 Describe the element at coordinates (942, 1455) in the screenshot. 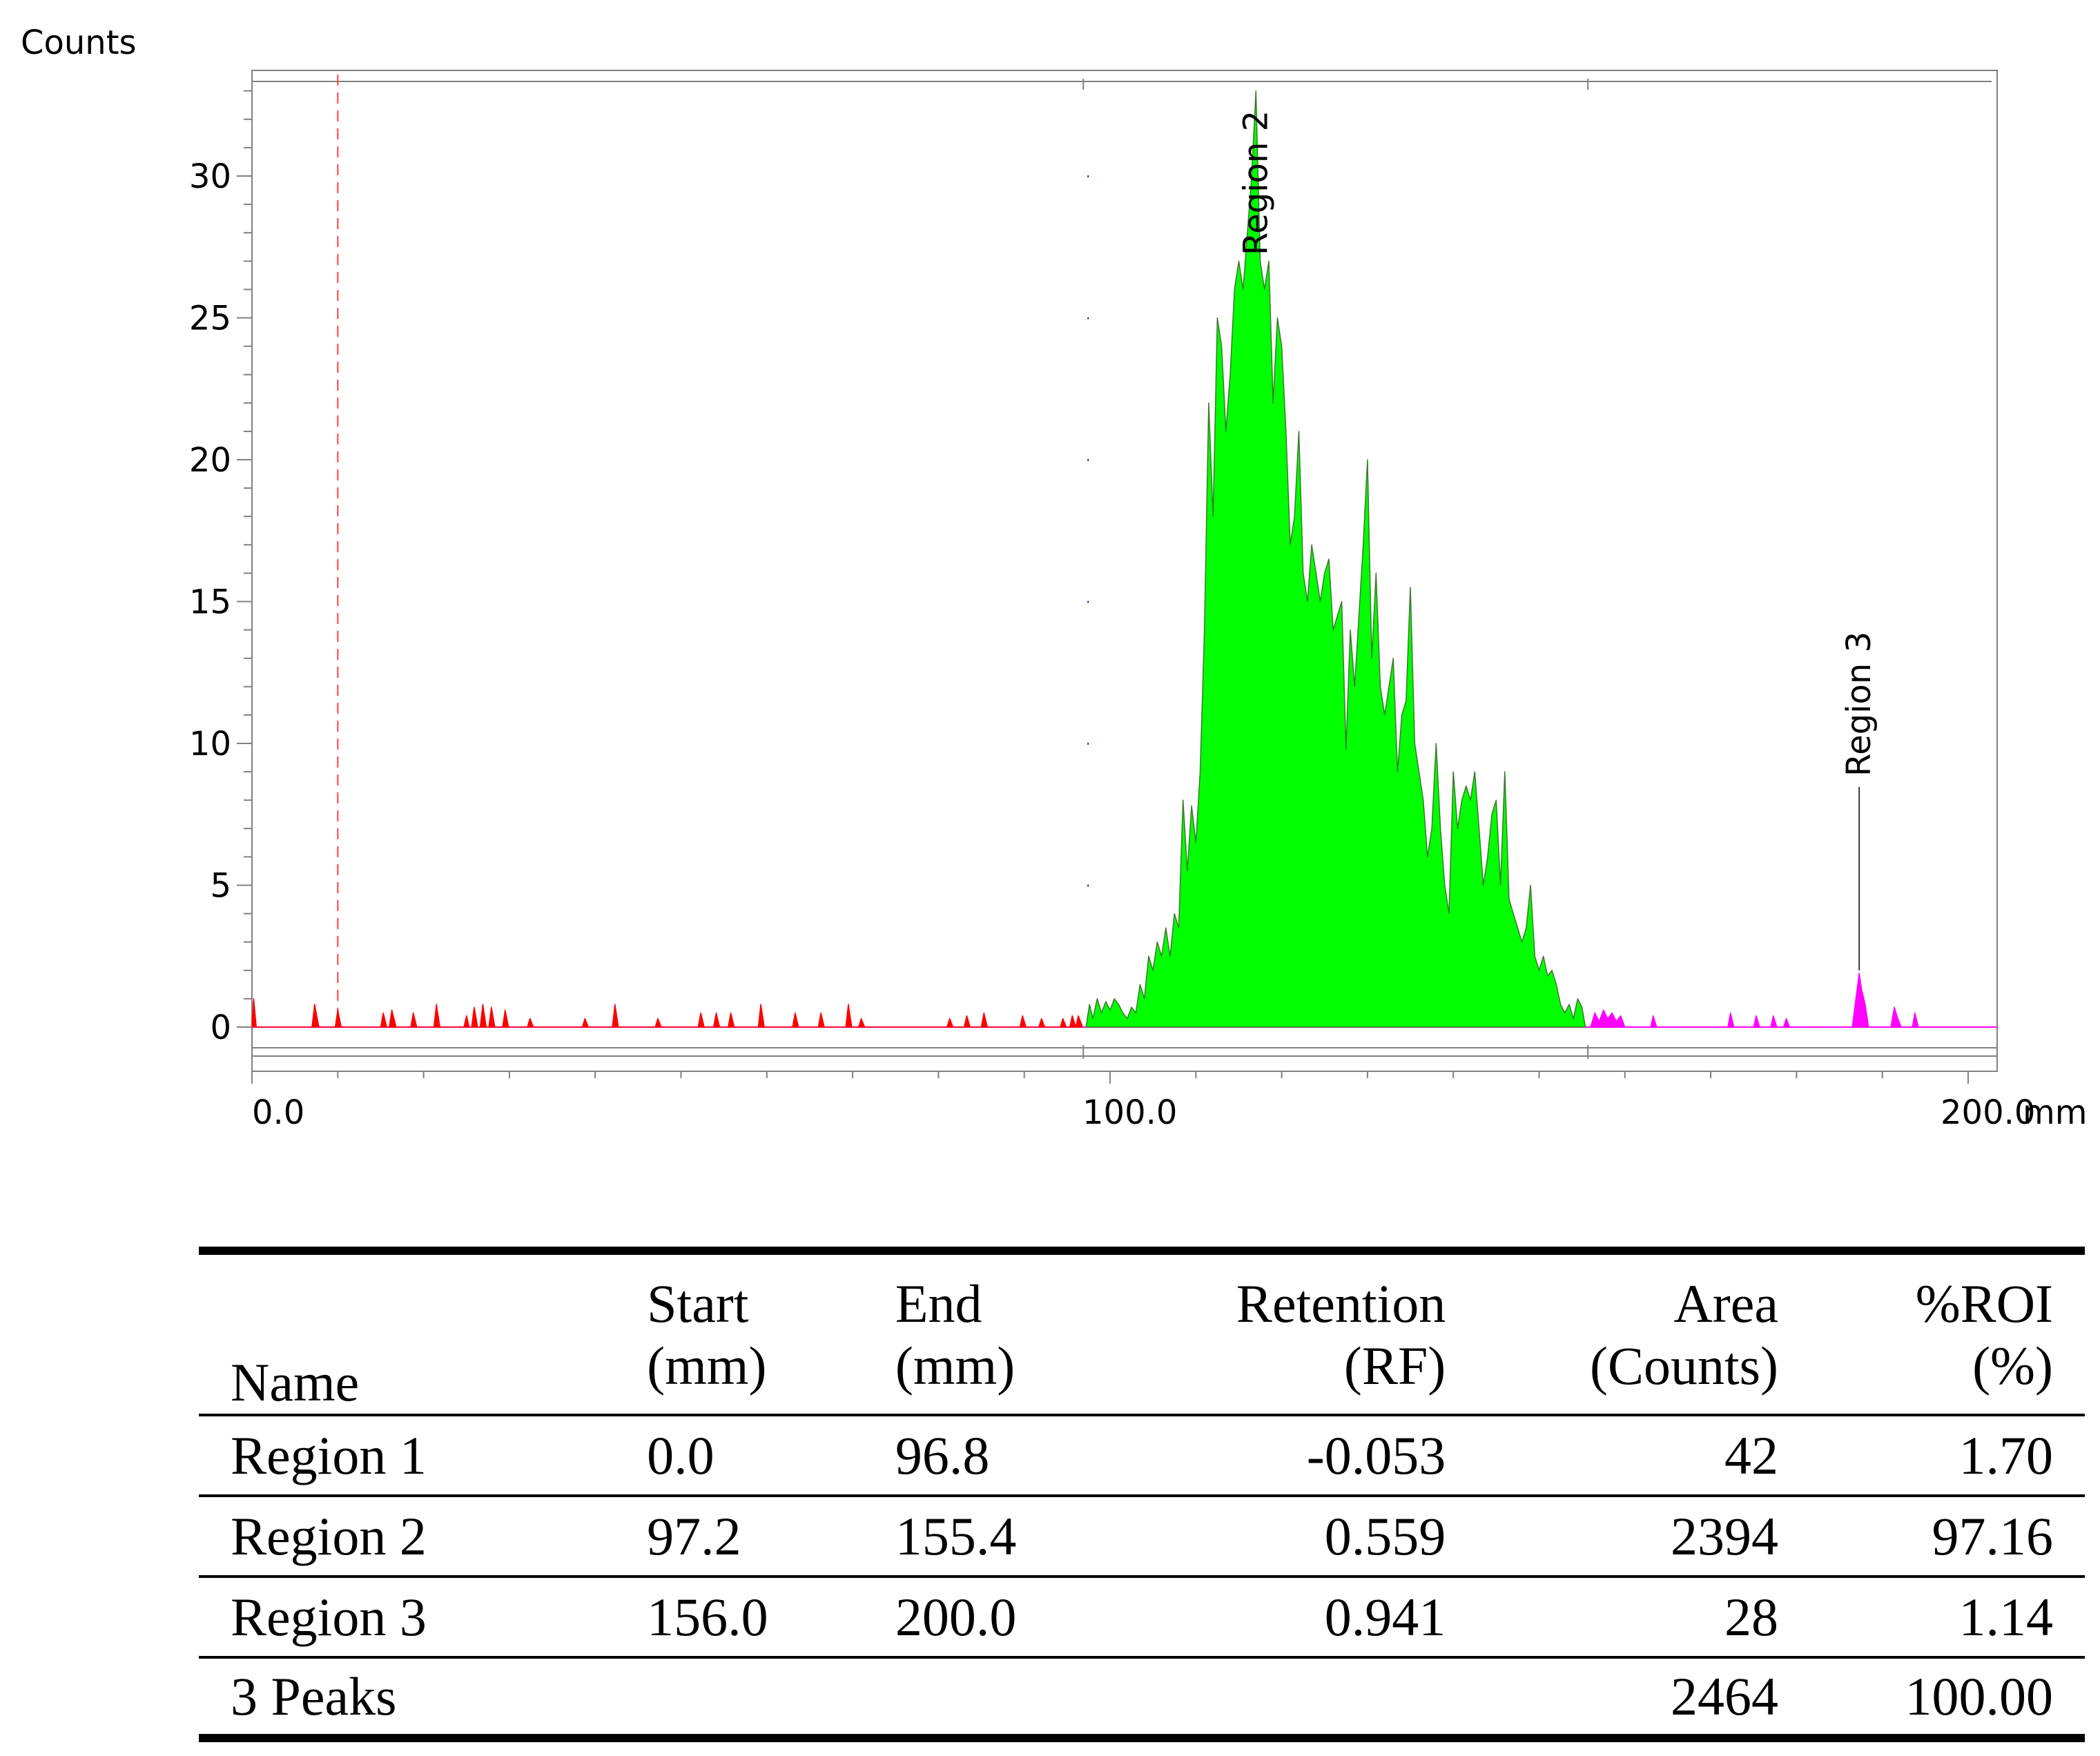

I see `cell-end: 96.8` at that location.